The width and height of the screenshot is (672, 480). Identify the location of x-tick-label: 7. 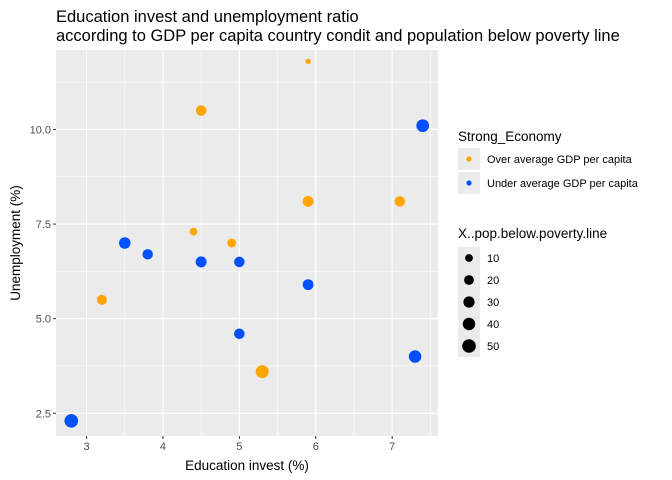
(392, 447).